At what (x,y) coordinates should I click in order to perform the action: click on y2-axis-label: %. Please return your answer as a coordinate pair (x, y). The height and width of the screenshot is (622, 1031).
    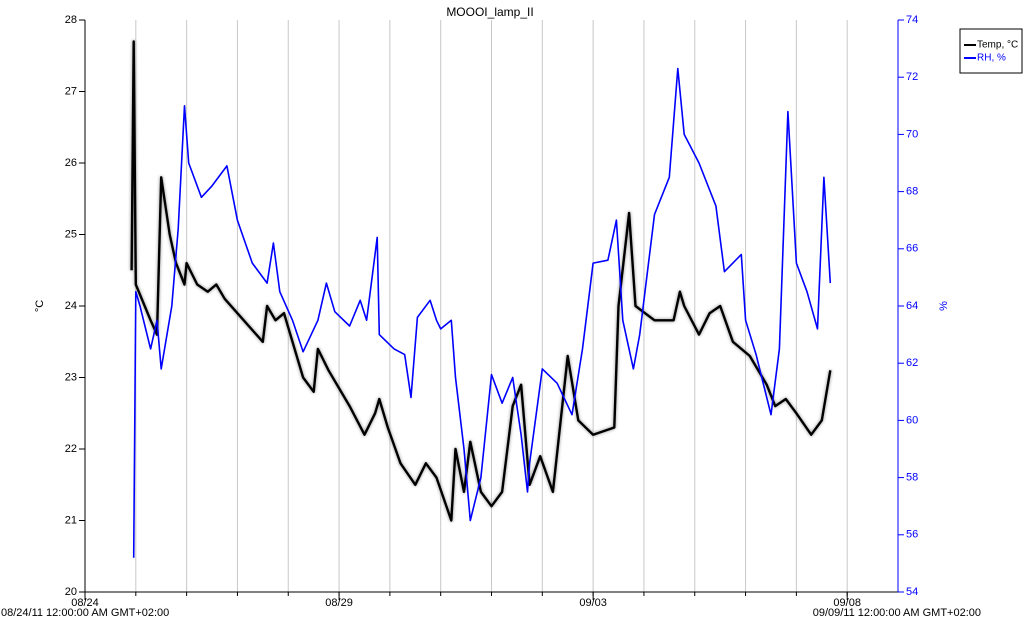
    Looking at the image, I should click on (944, 306).